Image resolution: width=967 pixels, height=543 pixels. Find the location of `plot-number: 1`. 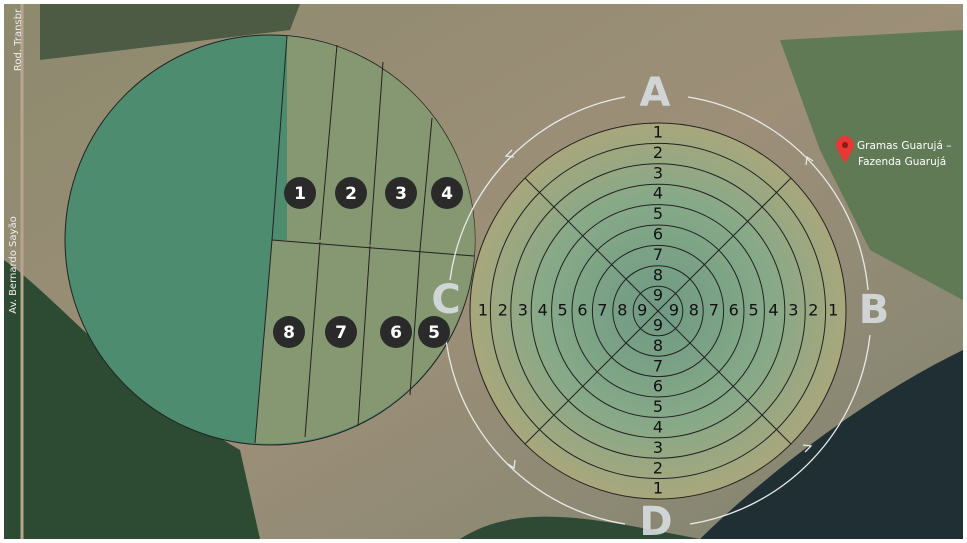

plot-number: 1 is located at coordinates (300, 194).